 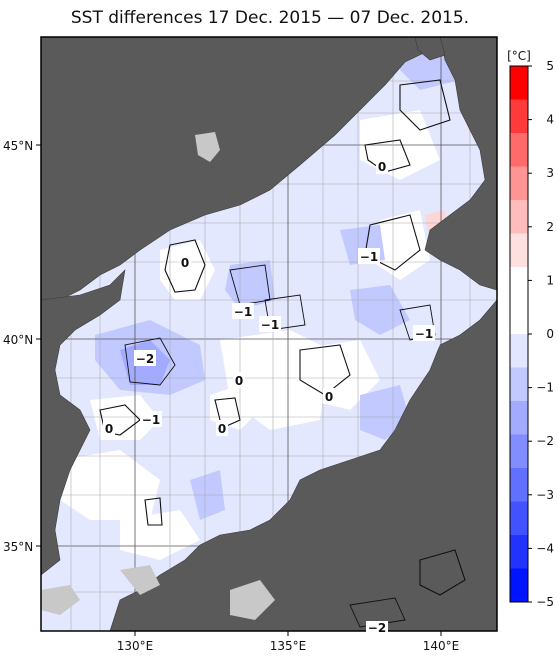 What do you see at coordinates (135, 646) in the screenshot?
I see `lon-label-130: 130°E` at bounding box center [135, 646].